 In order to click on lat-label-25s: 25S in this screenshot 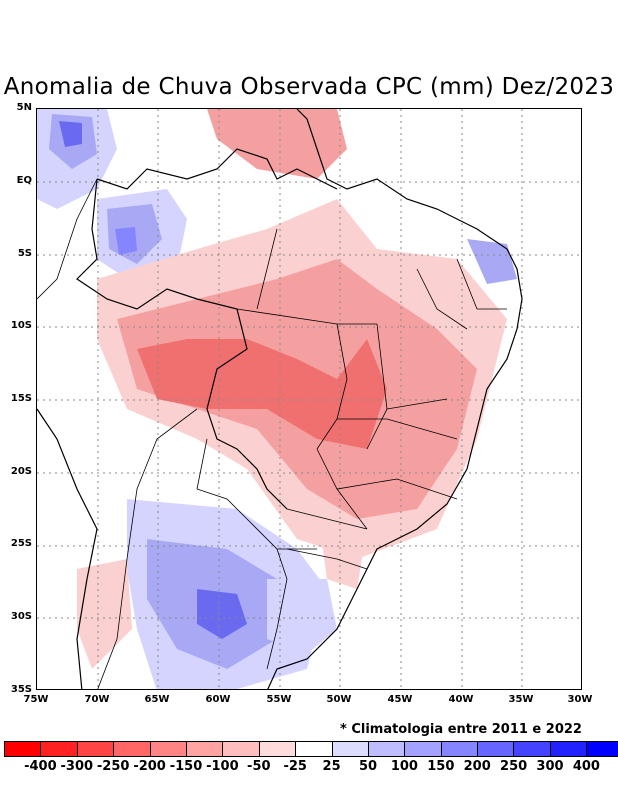, I will do `click(21, 543)`.